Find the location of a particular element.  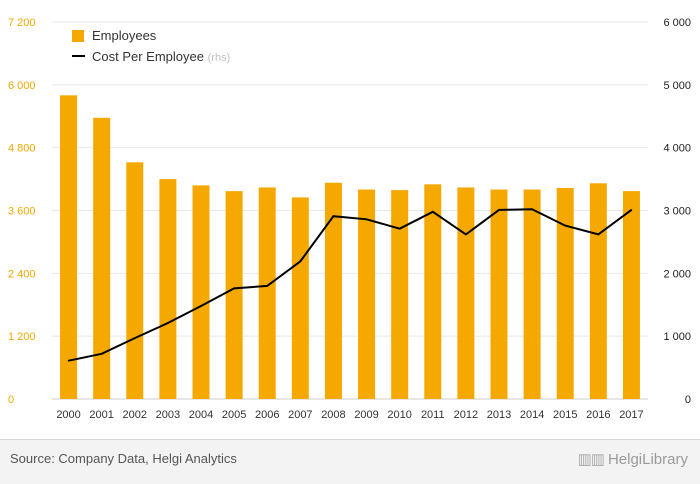

bar-2008 is located at coordinates (333, 290).